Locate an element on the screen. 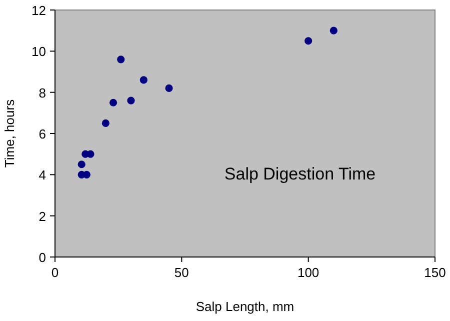 This screenshot has height=321, width=450. x-tick-label: 0 is located at coordinates (55, 272).